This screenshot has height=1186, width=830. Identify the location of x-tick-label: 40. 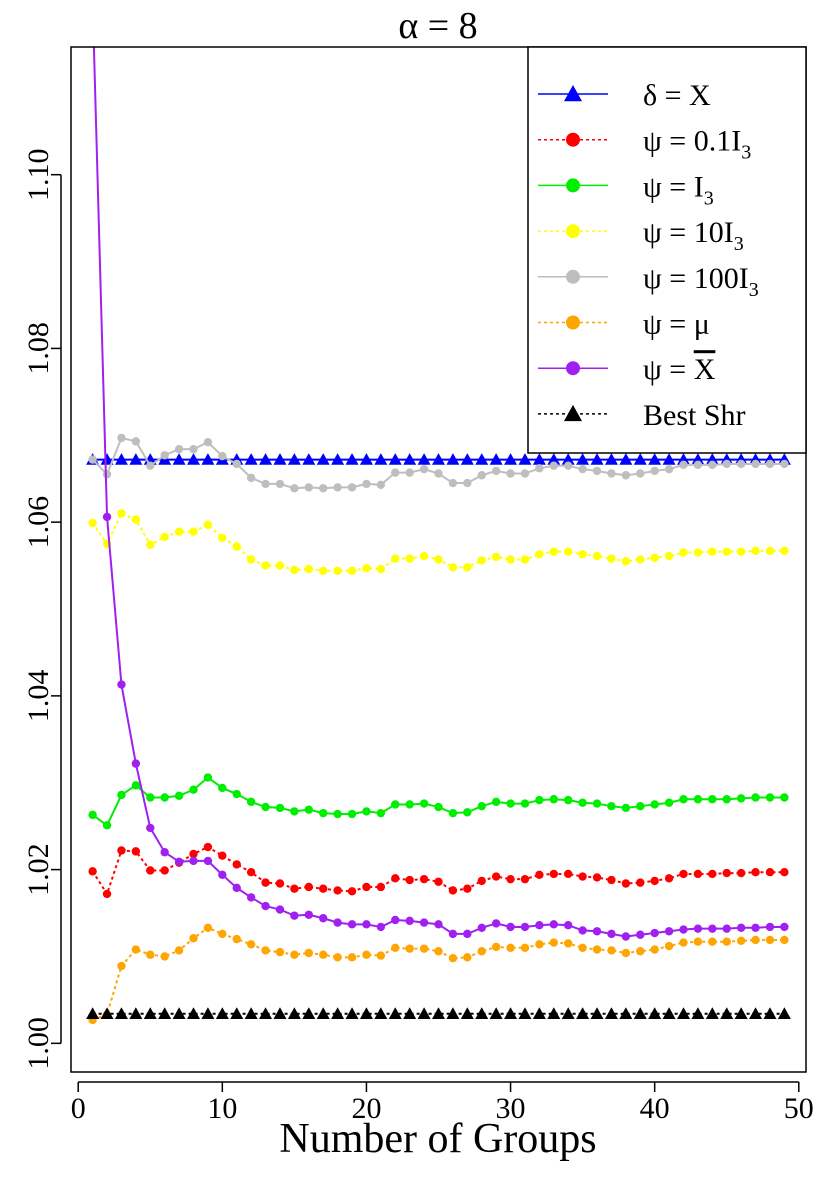
(655, 1108).